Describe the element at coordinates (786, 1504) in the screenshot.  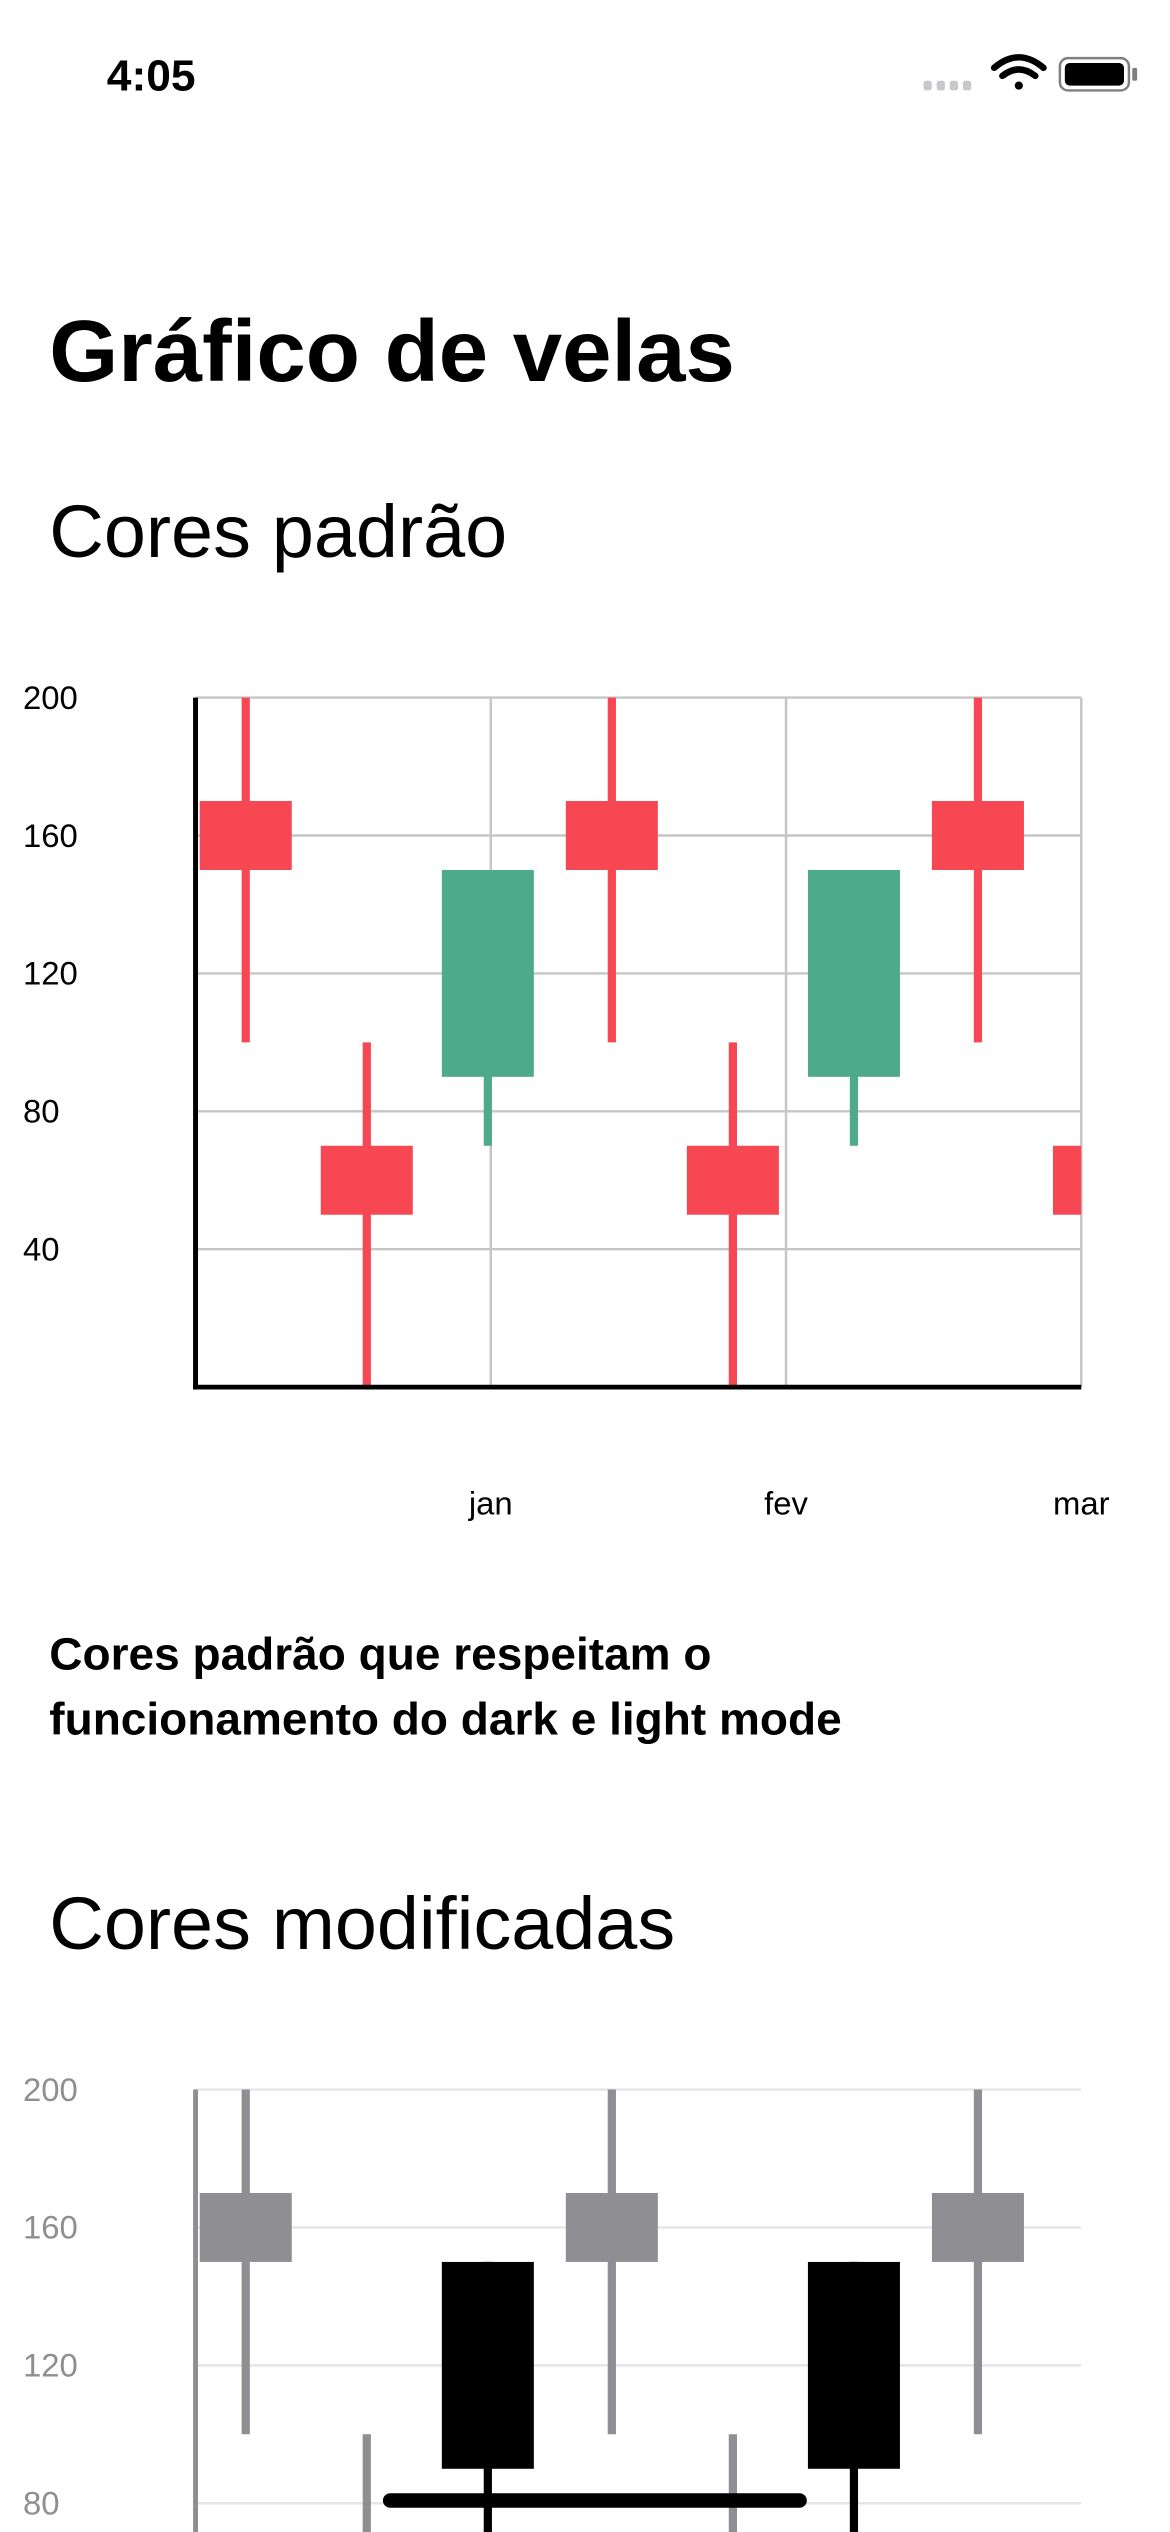
I see `x-tick-label: fev` at that location.